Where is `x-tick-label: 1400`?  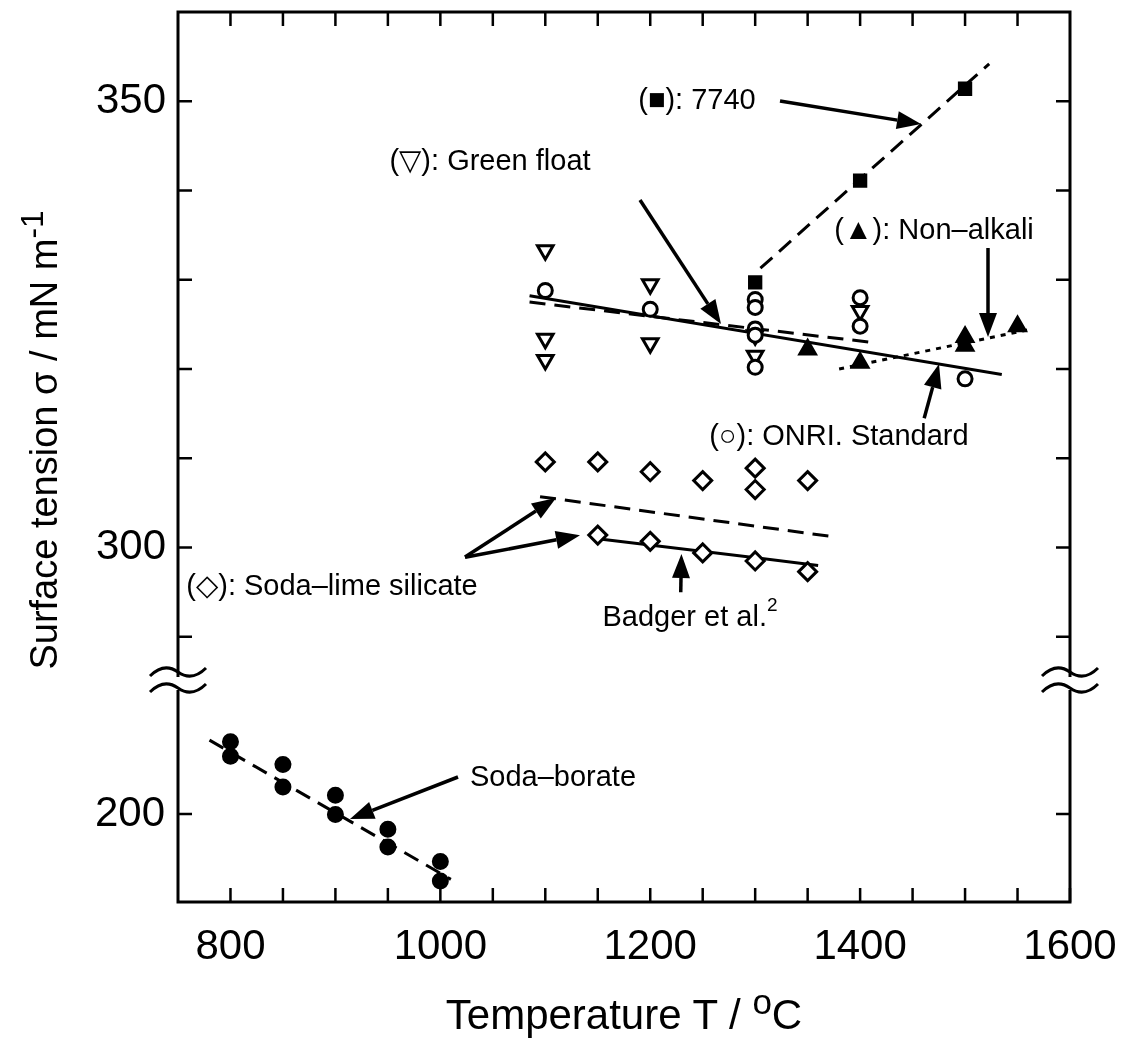
x-tick-label: 1400 is located at coordinates (860, 944).